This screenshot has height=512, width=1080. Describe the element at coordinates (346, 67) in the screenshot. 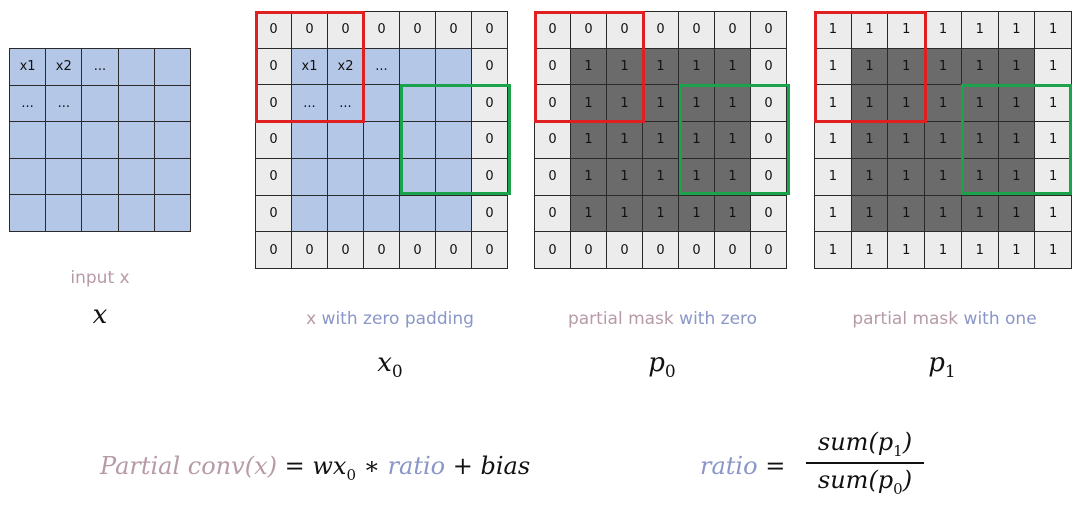

I see `x0-cell: x2` at that location.